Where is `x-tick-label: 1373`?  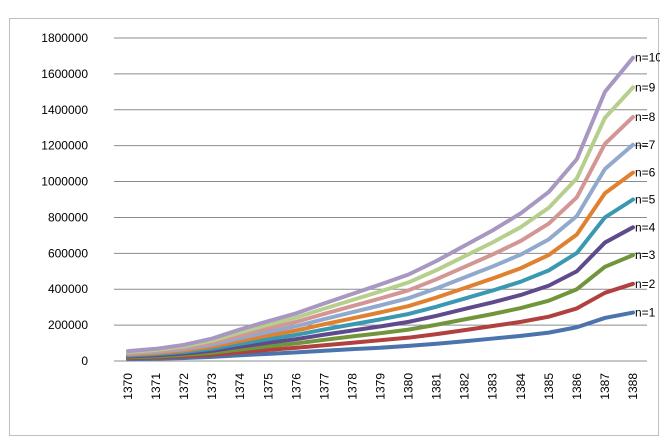 x-tick-label: 1373 is located at coordinates (212, 386).